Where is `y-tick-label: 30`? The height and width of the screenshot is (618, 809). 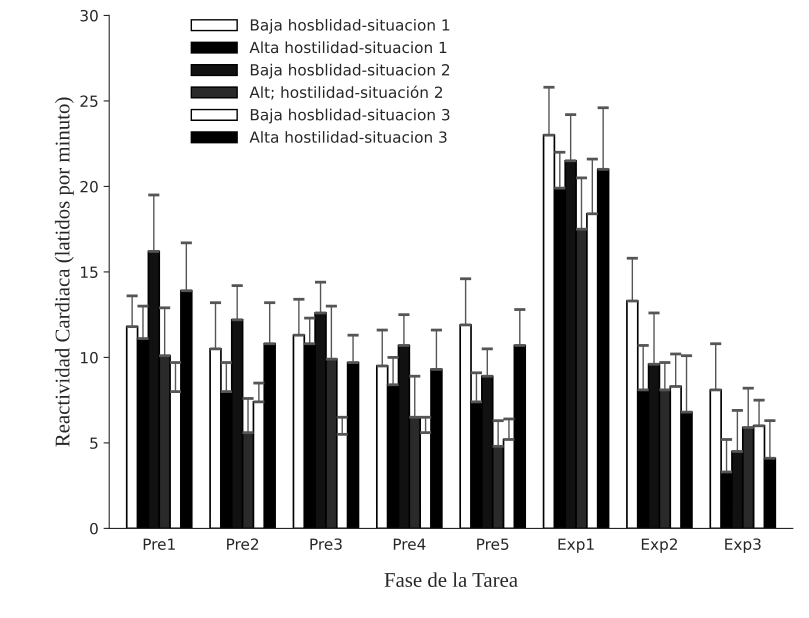
y-tick-label: 30 is located at coordinates (89, 16).